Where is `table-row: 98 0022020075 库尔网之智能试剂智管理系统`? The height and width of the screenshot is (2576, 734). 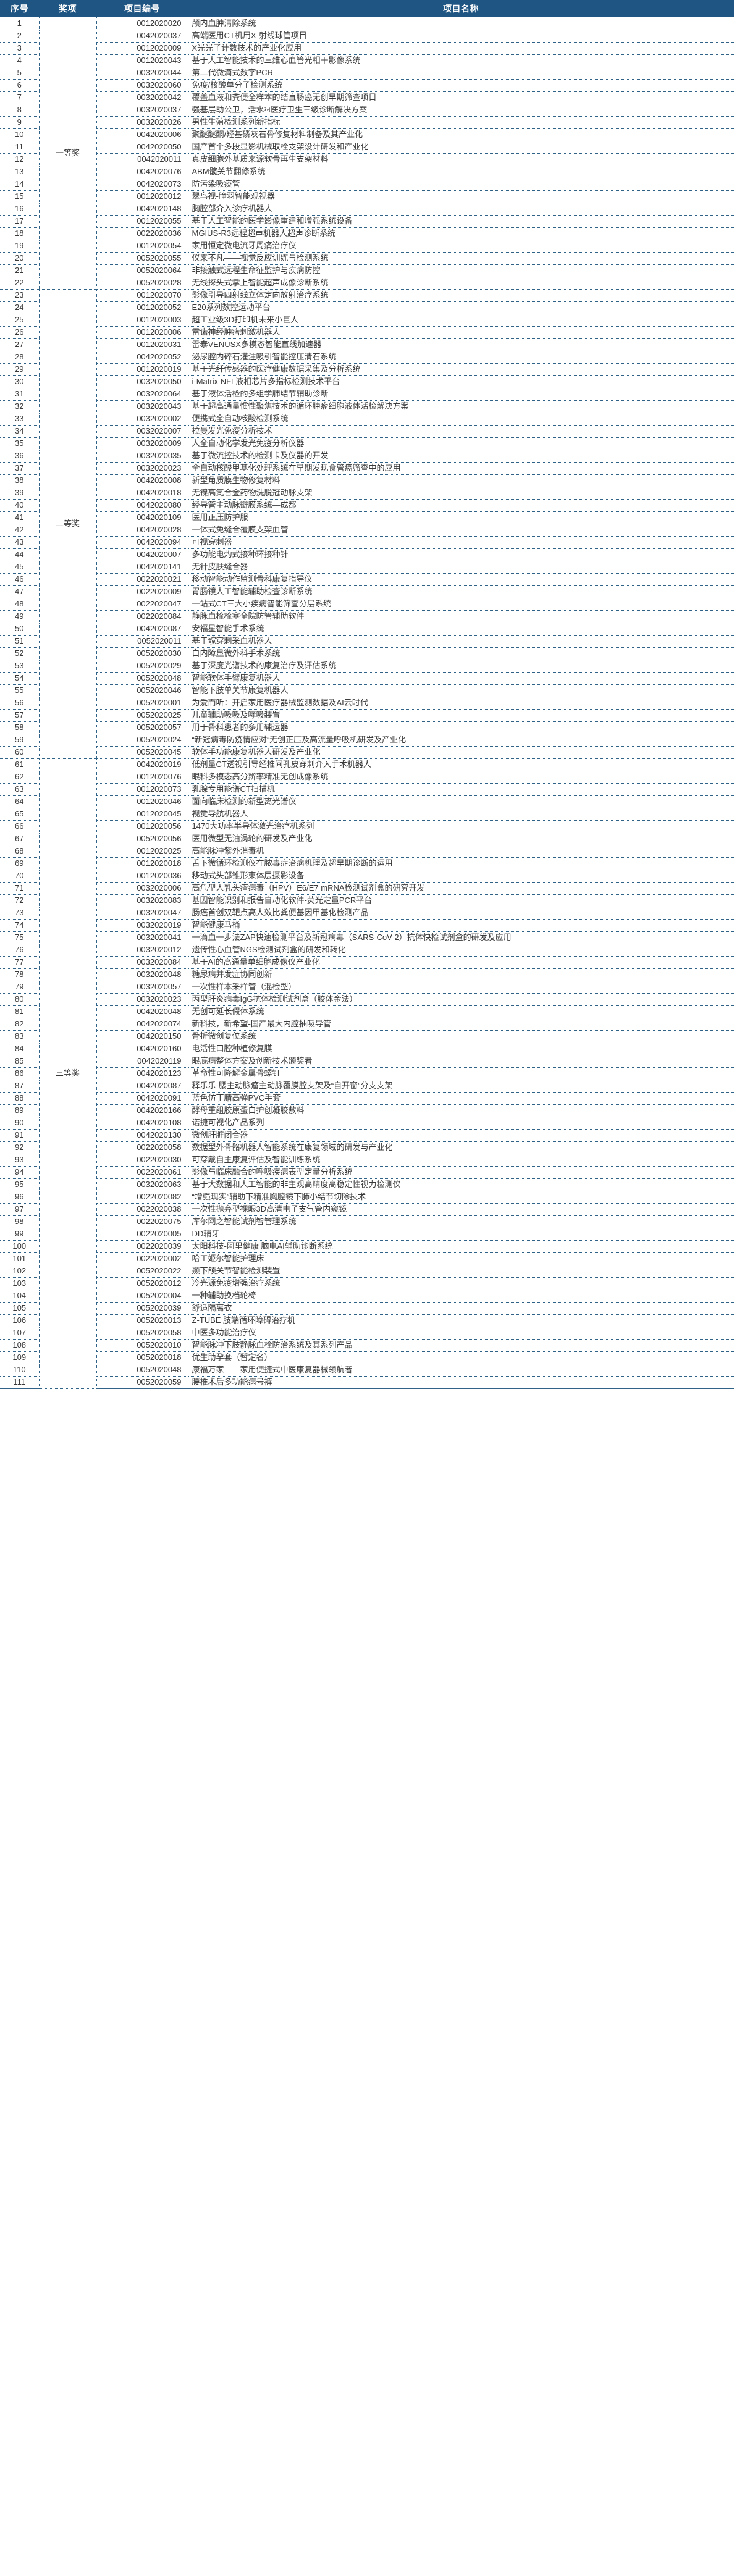 table-row: 98 0022020075 库尔网之智能试剂智管理系统 is located at coordinates (367, 1221).